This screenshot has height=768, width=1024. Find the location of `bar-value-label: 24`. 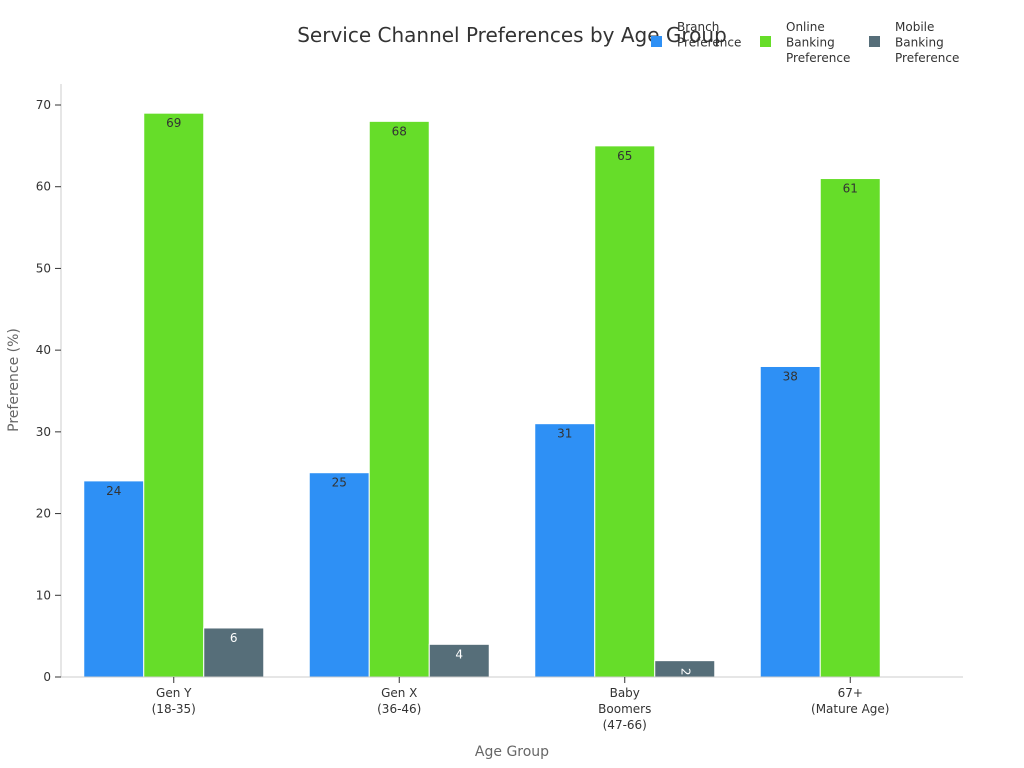

bar-value-label: 24 is located at coordinates (113, 491).